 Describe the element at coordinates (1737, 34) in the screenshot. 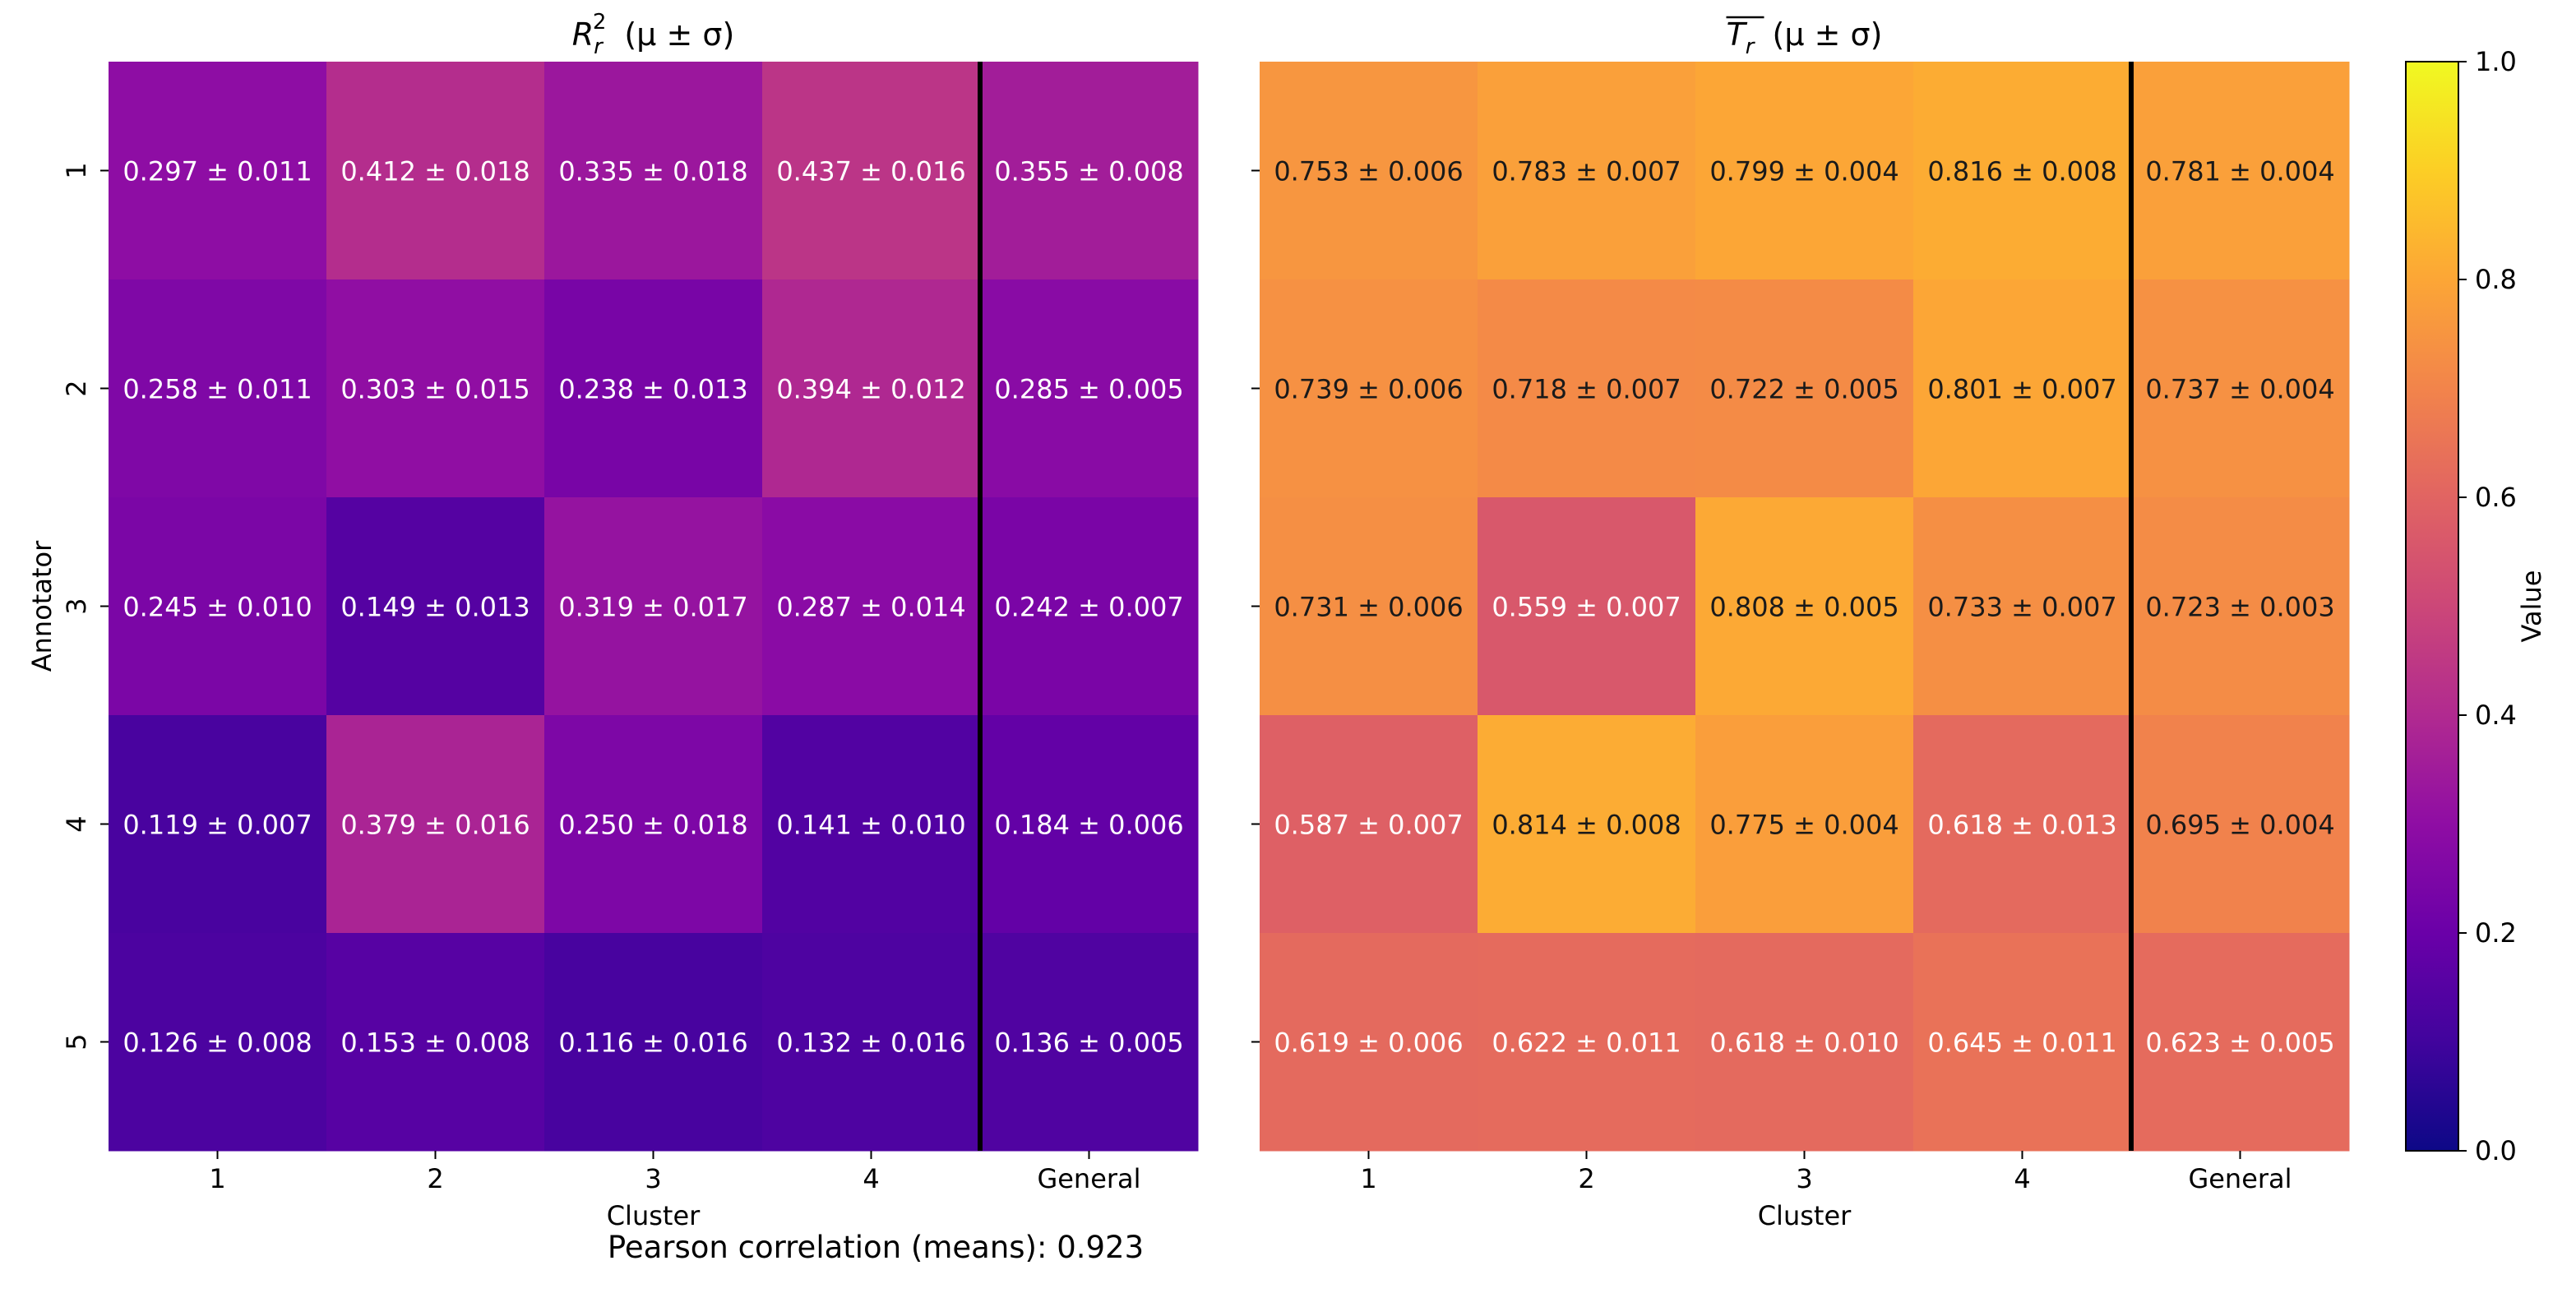

I see `title-symbol: T` at that location.